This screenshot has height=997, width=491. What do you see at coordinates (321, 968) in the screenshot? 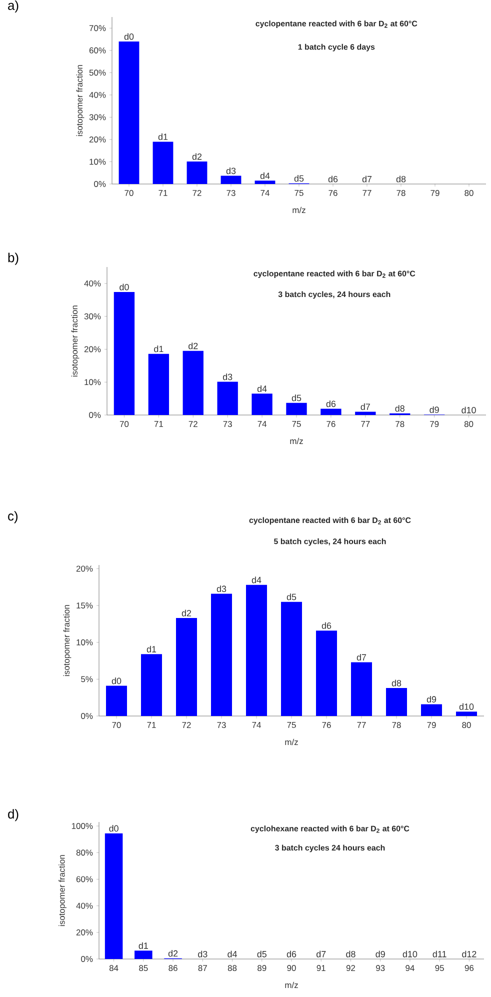
I see `x-tick-label: 91` at bounding box center [321, 968].